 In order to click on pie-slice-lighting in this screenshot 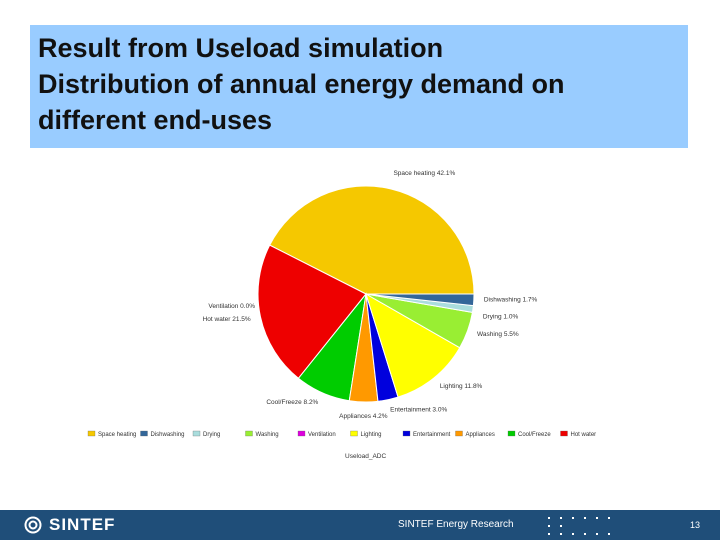, I will do `click(413, 345)`.